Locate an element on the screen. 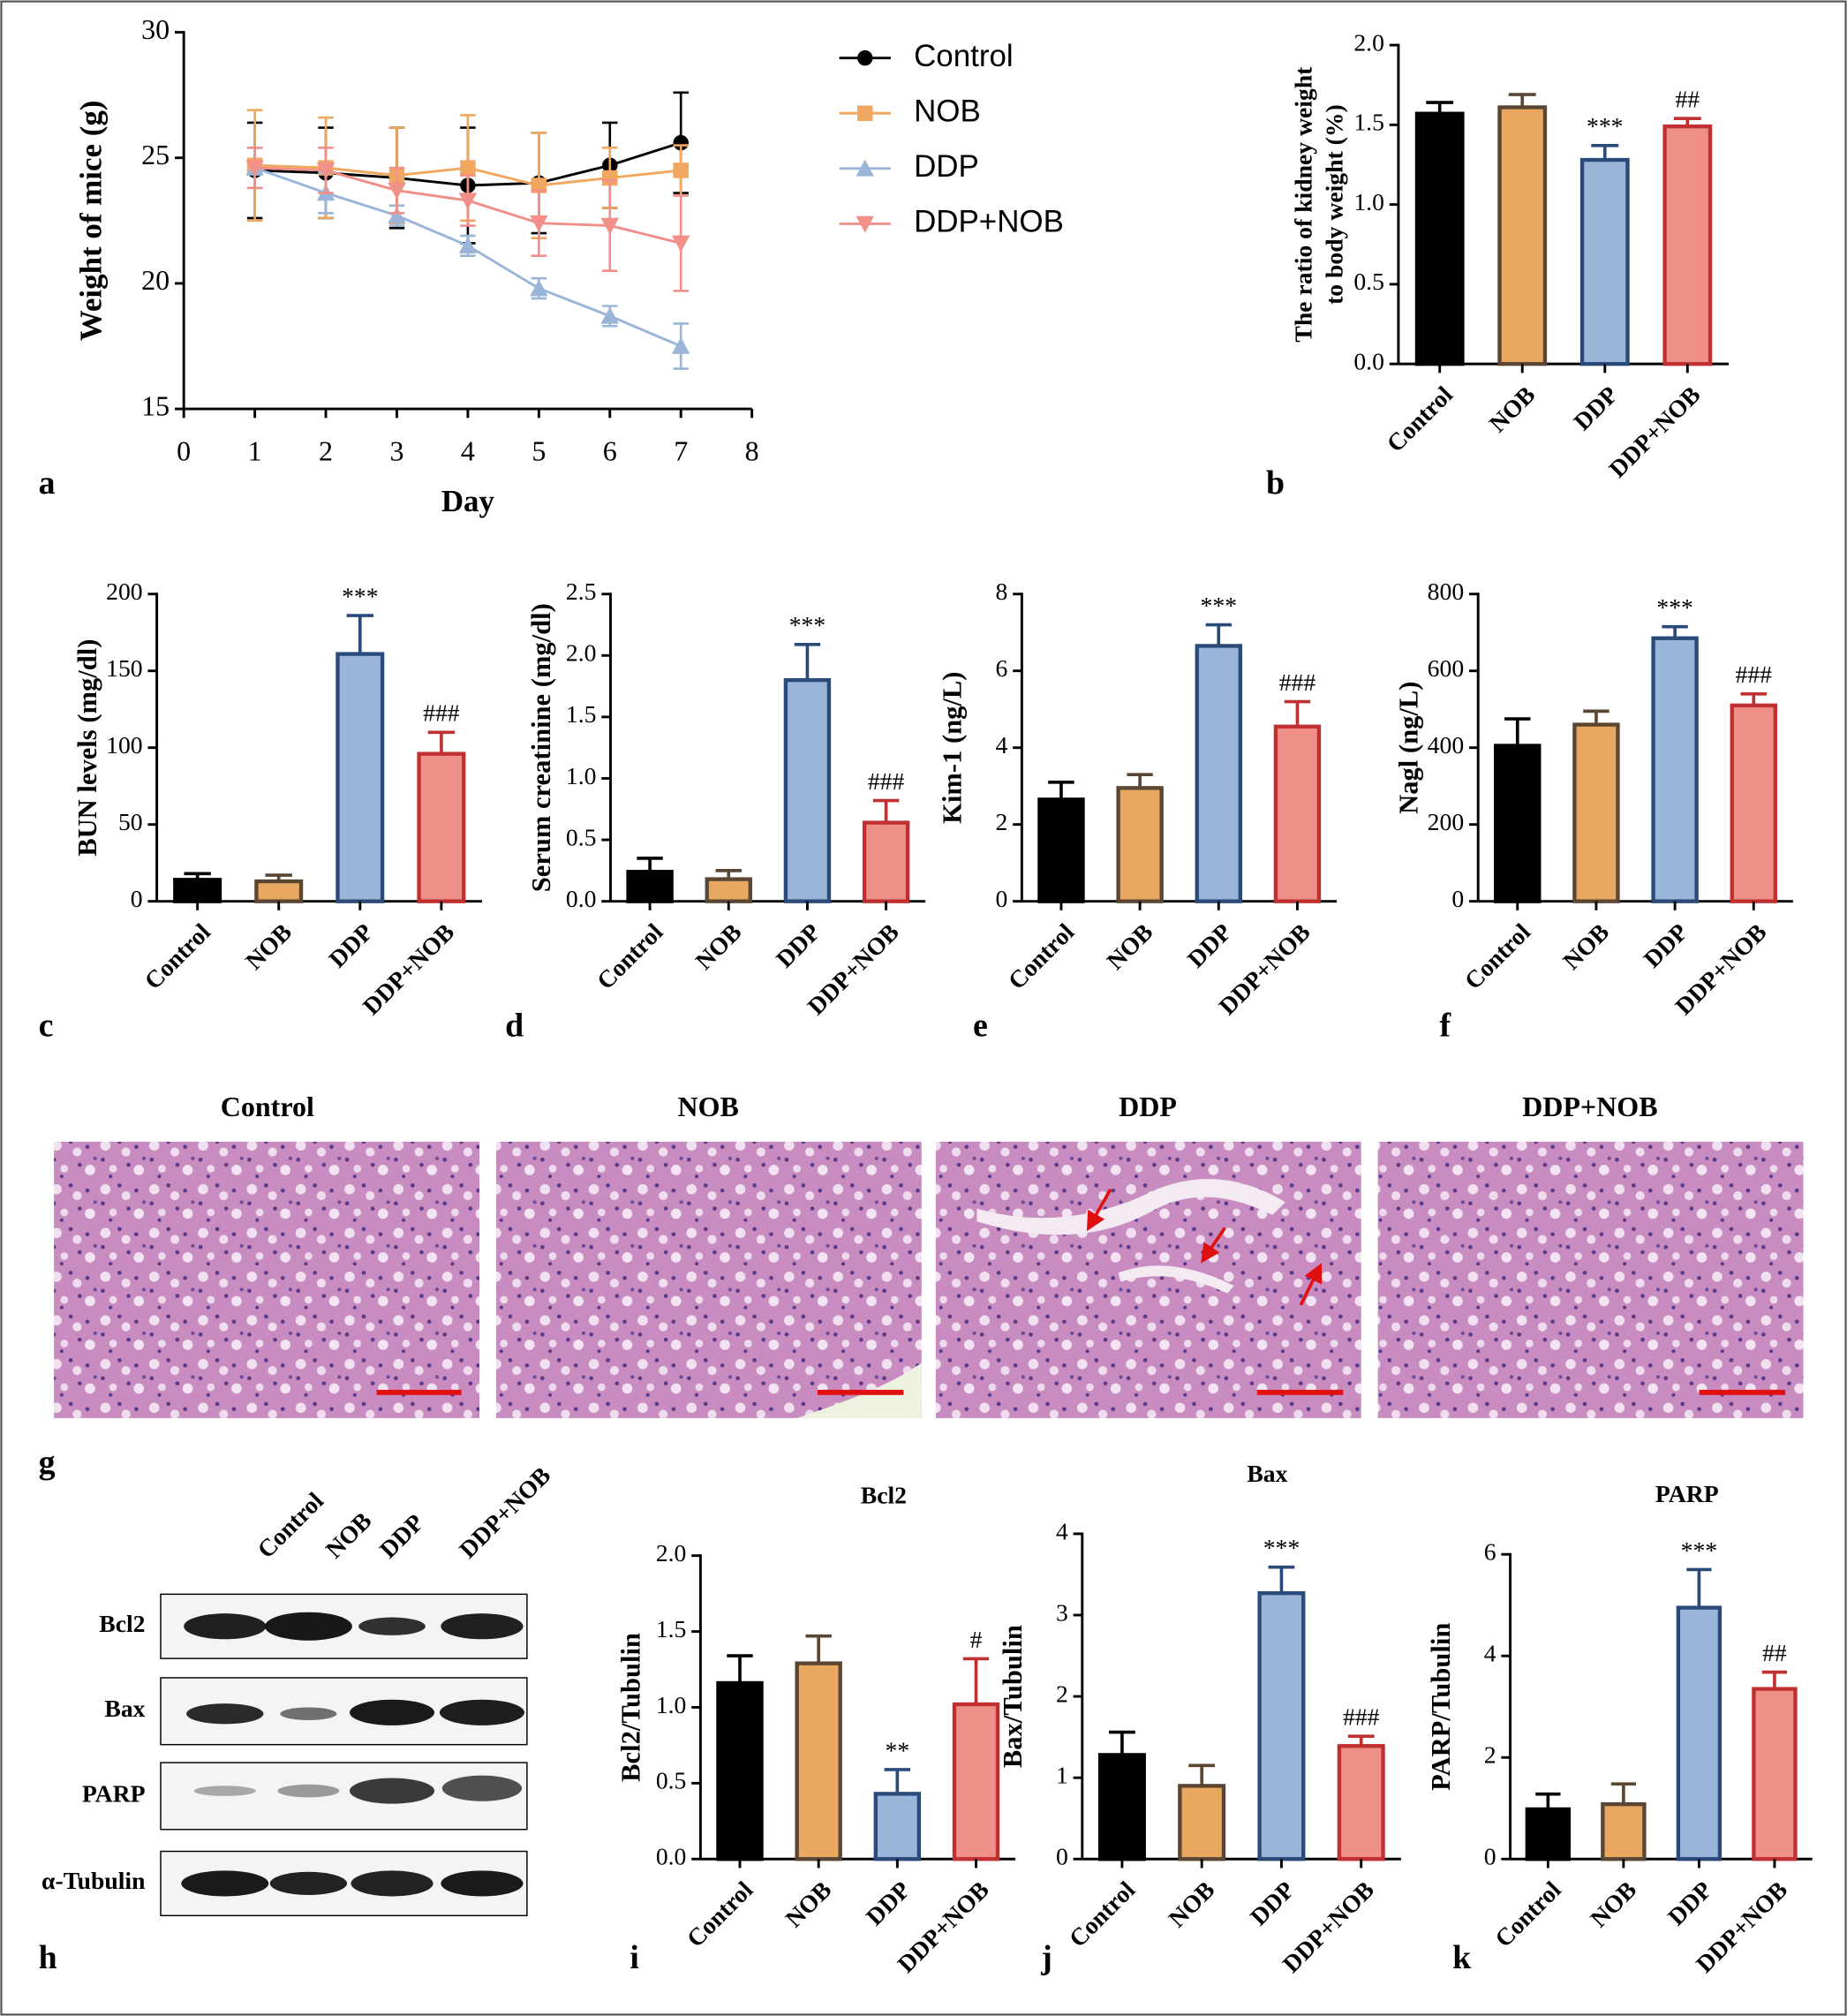 Image resolution: width=1847 pixels, height=2016 pixels. image-title: Control is located at coordinates (267, 1106).